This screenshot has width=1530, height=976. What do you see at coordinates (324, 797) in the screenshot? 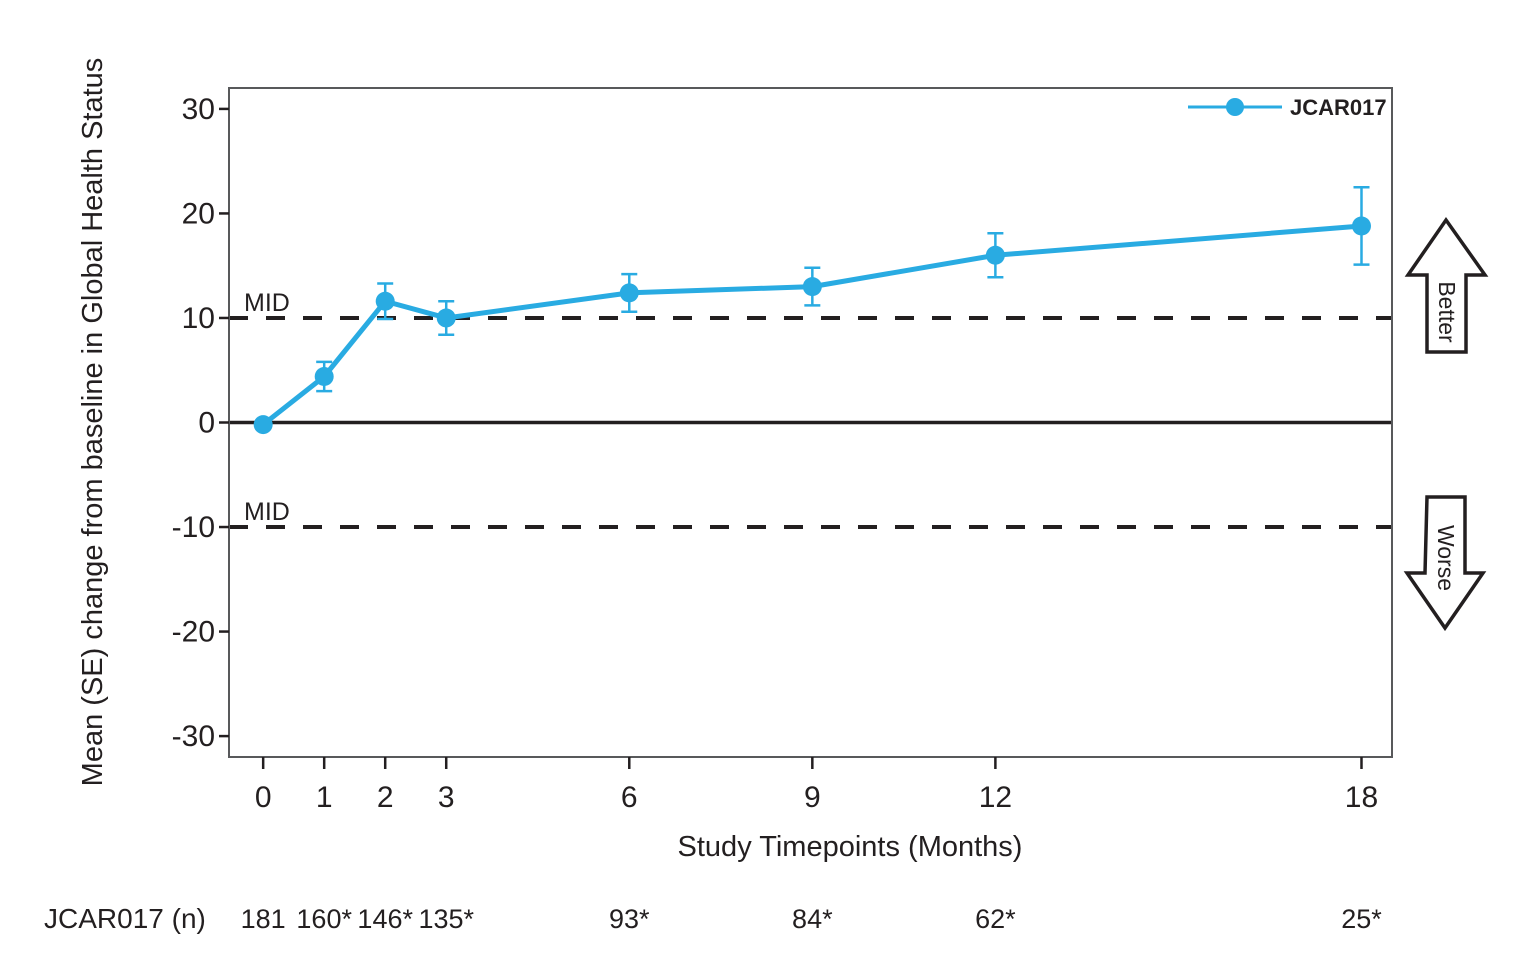
I see `x-tick-label: 1` at bounding box center [324, 797].